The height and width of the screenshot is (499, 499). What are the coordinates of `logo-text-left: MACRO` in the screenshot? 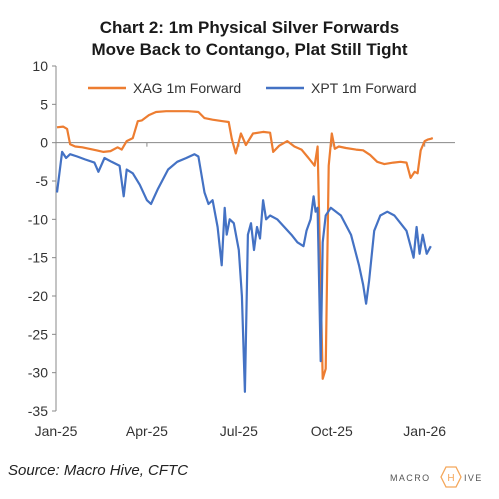 It's located at (410, 478).